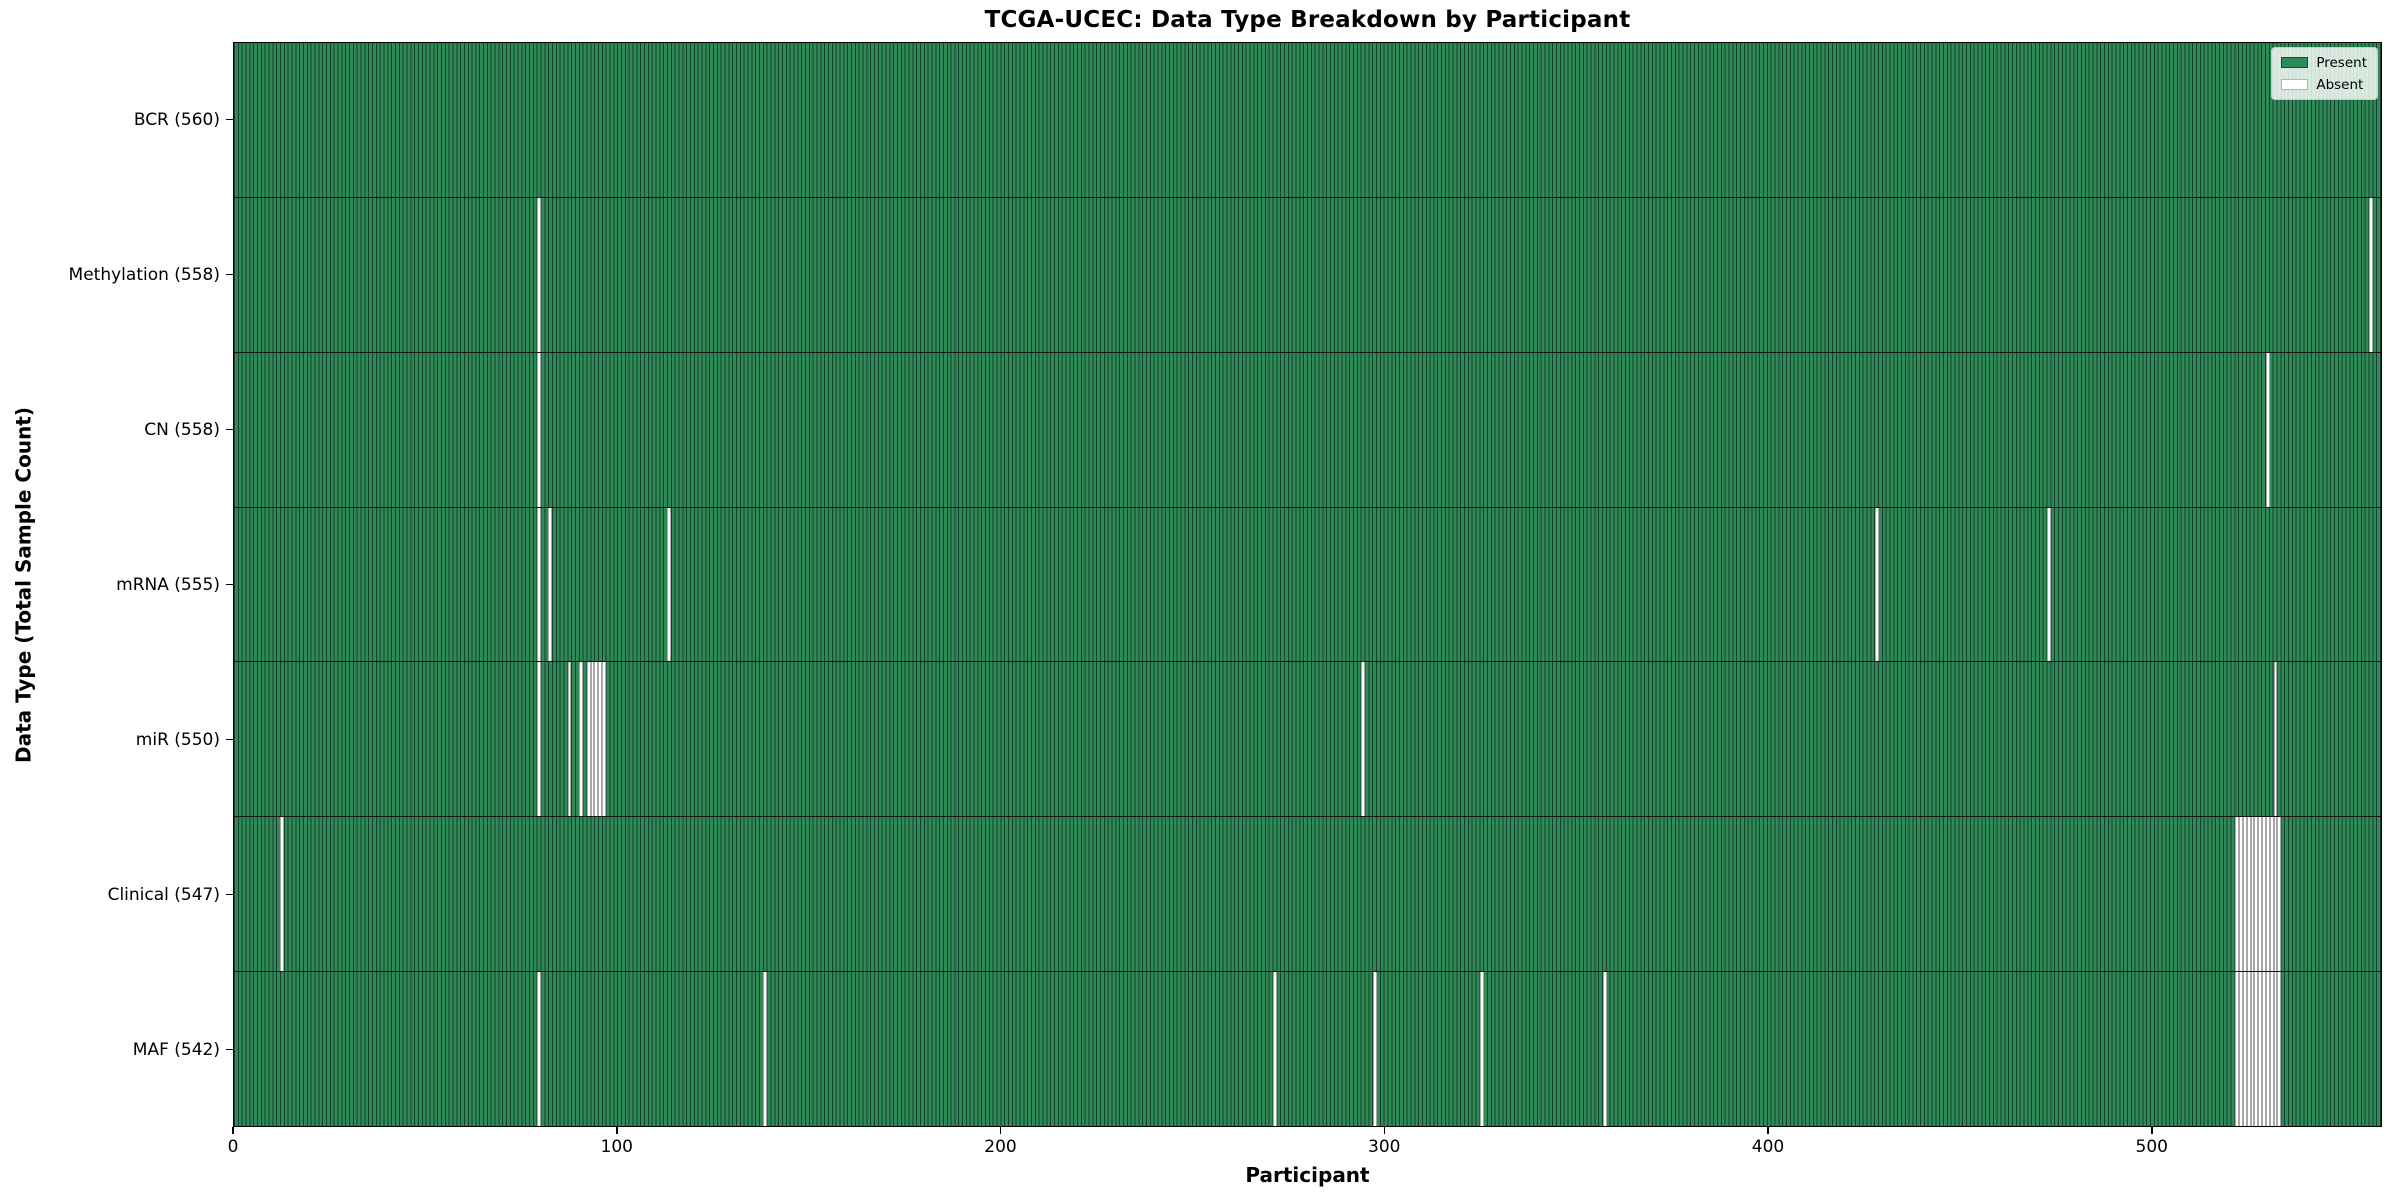 The height and width of the screenshot is (1200, 2400). I want to click on y-tick-label: miR (550), so click(177, 739).